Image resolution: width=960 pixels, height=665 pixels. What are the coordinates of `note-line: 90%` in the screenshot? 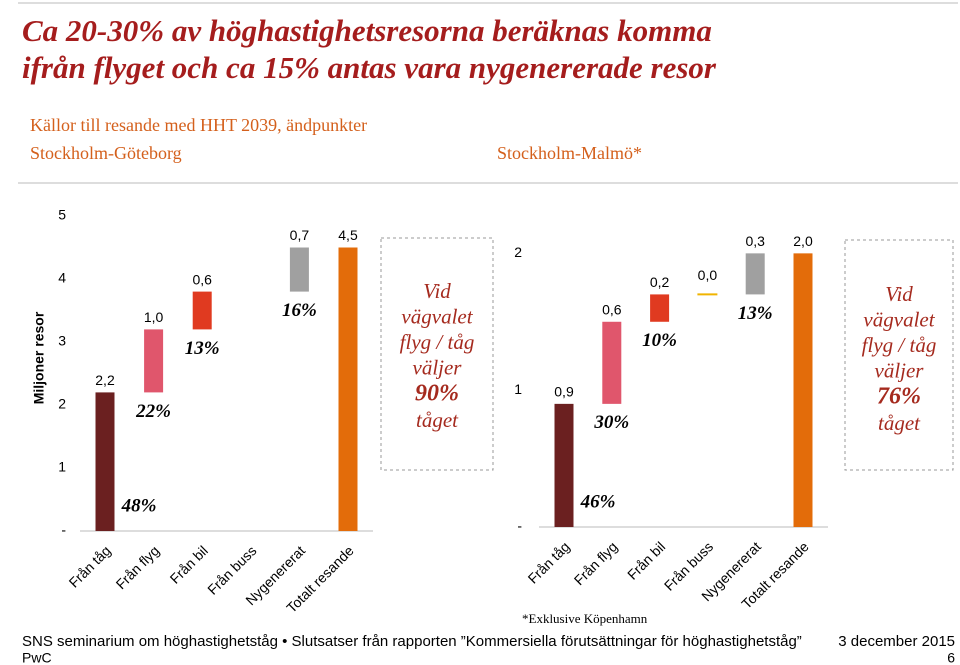 It's located at (437, 394).